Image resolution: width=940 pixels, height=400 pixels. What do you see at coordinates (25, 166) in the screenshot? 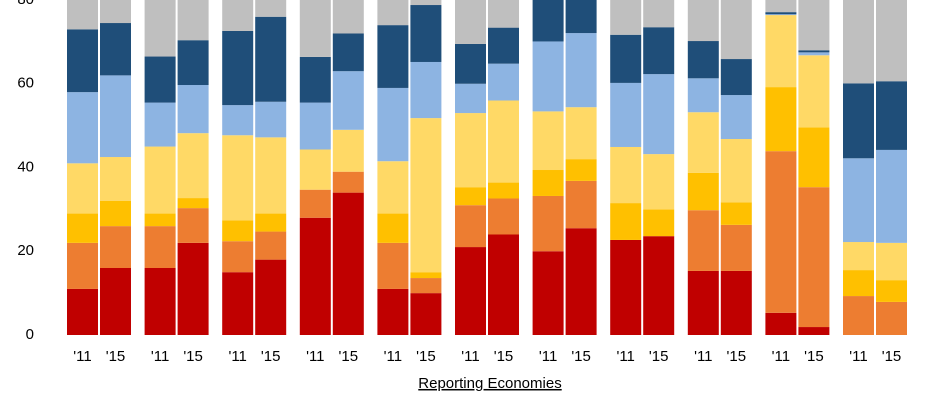
I see `y-tick-label: 40` at bounding box center [25, 166].